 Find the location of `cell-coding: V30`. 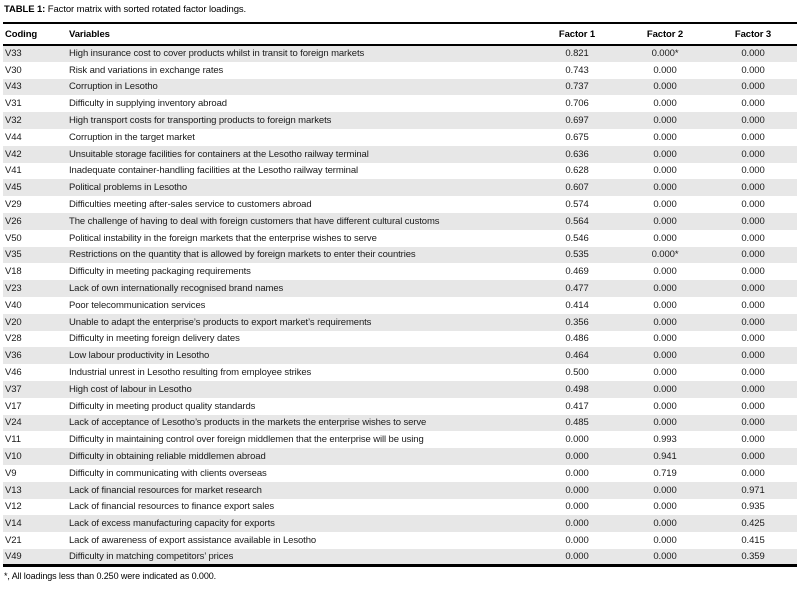

cell-coding: V30 is located at coordinates (13, 70).